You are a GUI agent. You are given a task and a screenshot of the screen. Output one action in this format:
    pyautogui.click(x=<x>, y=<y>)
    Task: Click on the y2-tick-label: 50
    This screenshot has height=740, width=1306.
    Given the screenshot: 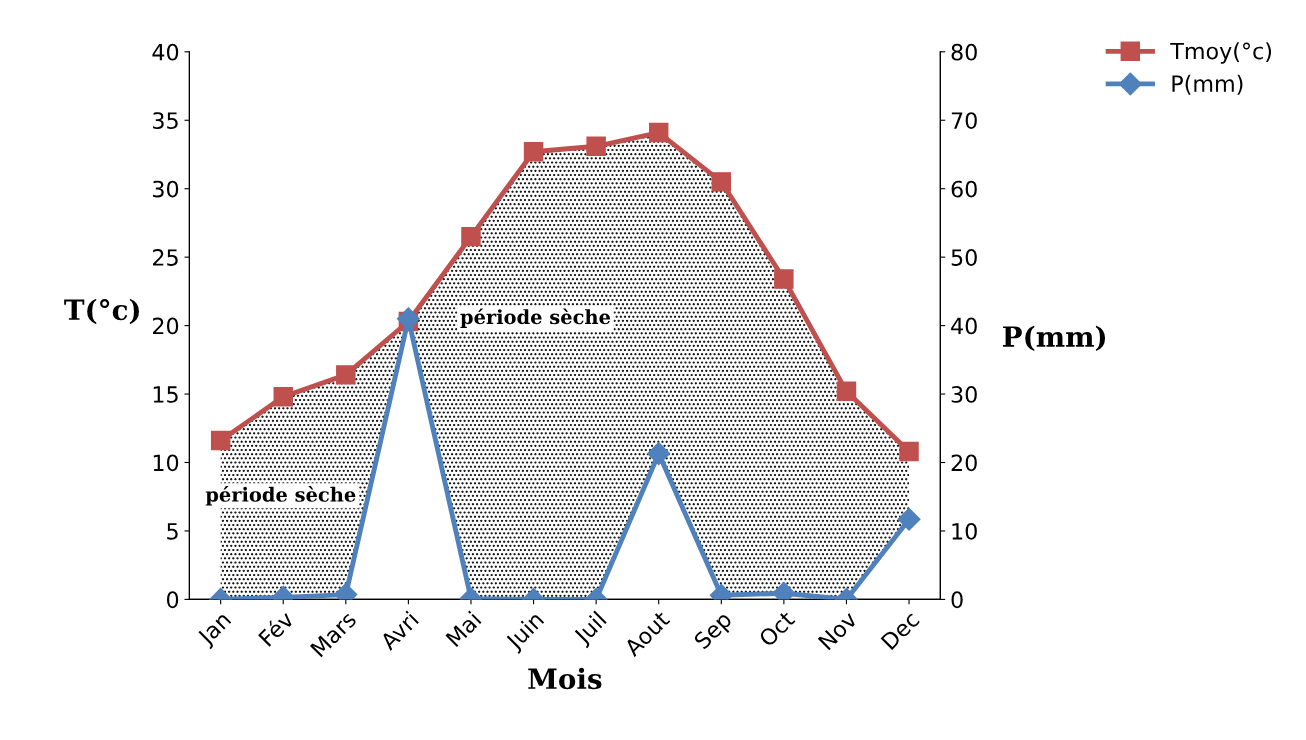 What is the action you would take?
    pyautogui.click(x=964, y=257)
    